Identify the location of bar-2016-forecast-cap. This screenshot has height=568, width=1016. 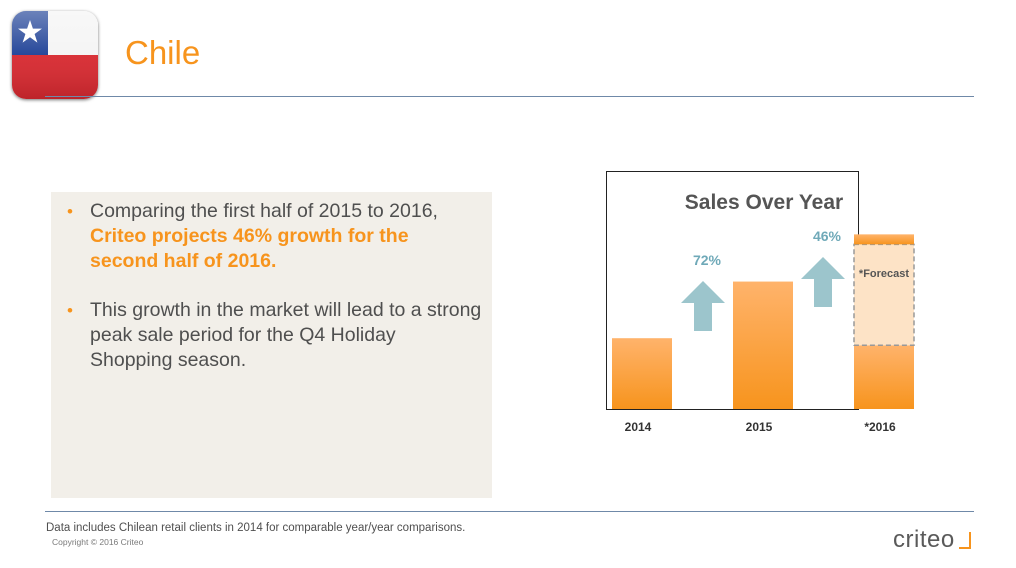
(884, 239).